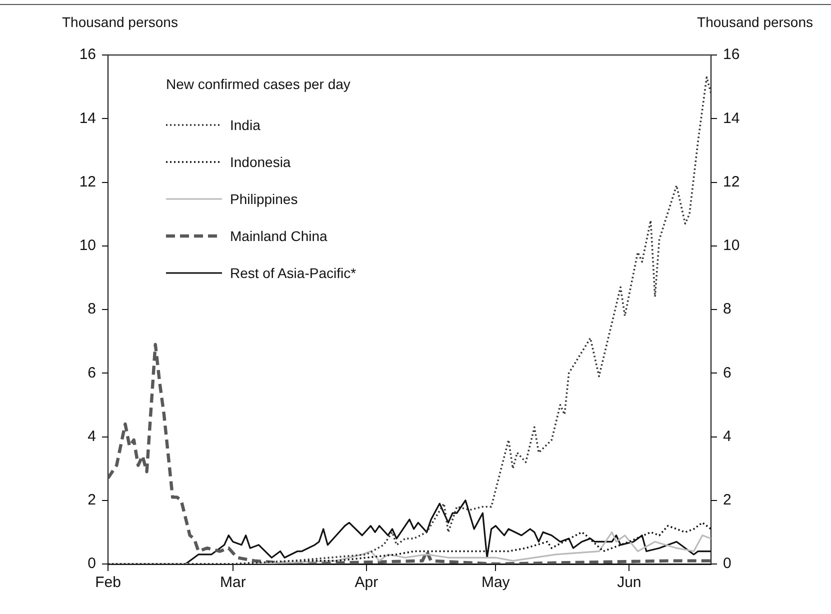  What do you see at coordinates (92, 500) in the screenshot?
I see `y-tick-label: 2` at bounding box center [92, 500].